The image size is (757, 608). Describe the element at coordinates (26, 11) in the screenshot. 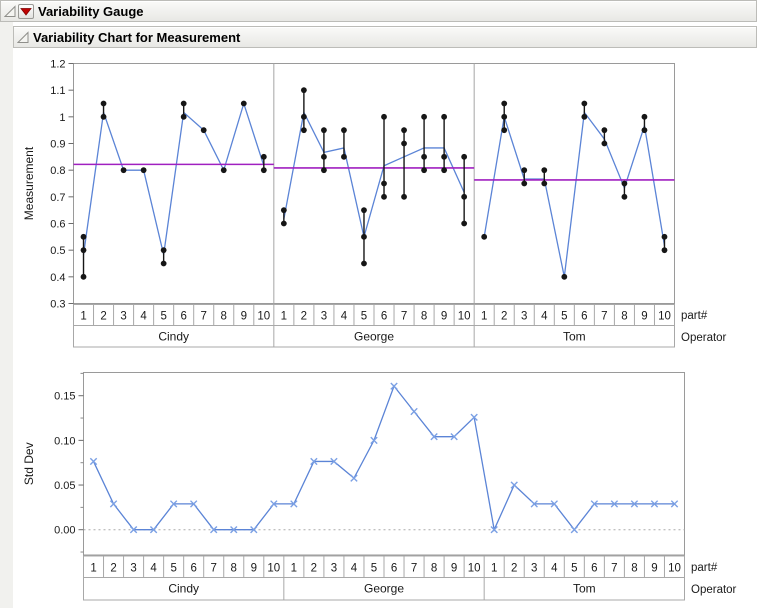

I see `red-triangle-menu-button` at that location.